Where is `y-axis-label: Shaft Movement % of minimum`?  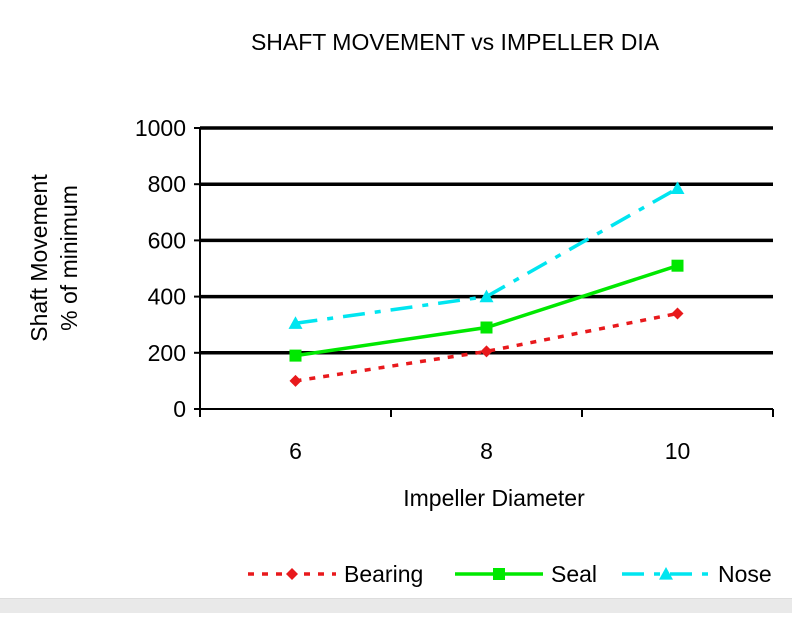
y-axis-label: Shaft Movement % of minimum is located at coordinates (54, 258).